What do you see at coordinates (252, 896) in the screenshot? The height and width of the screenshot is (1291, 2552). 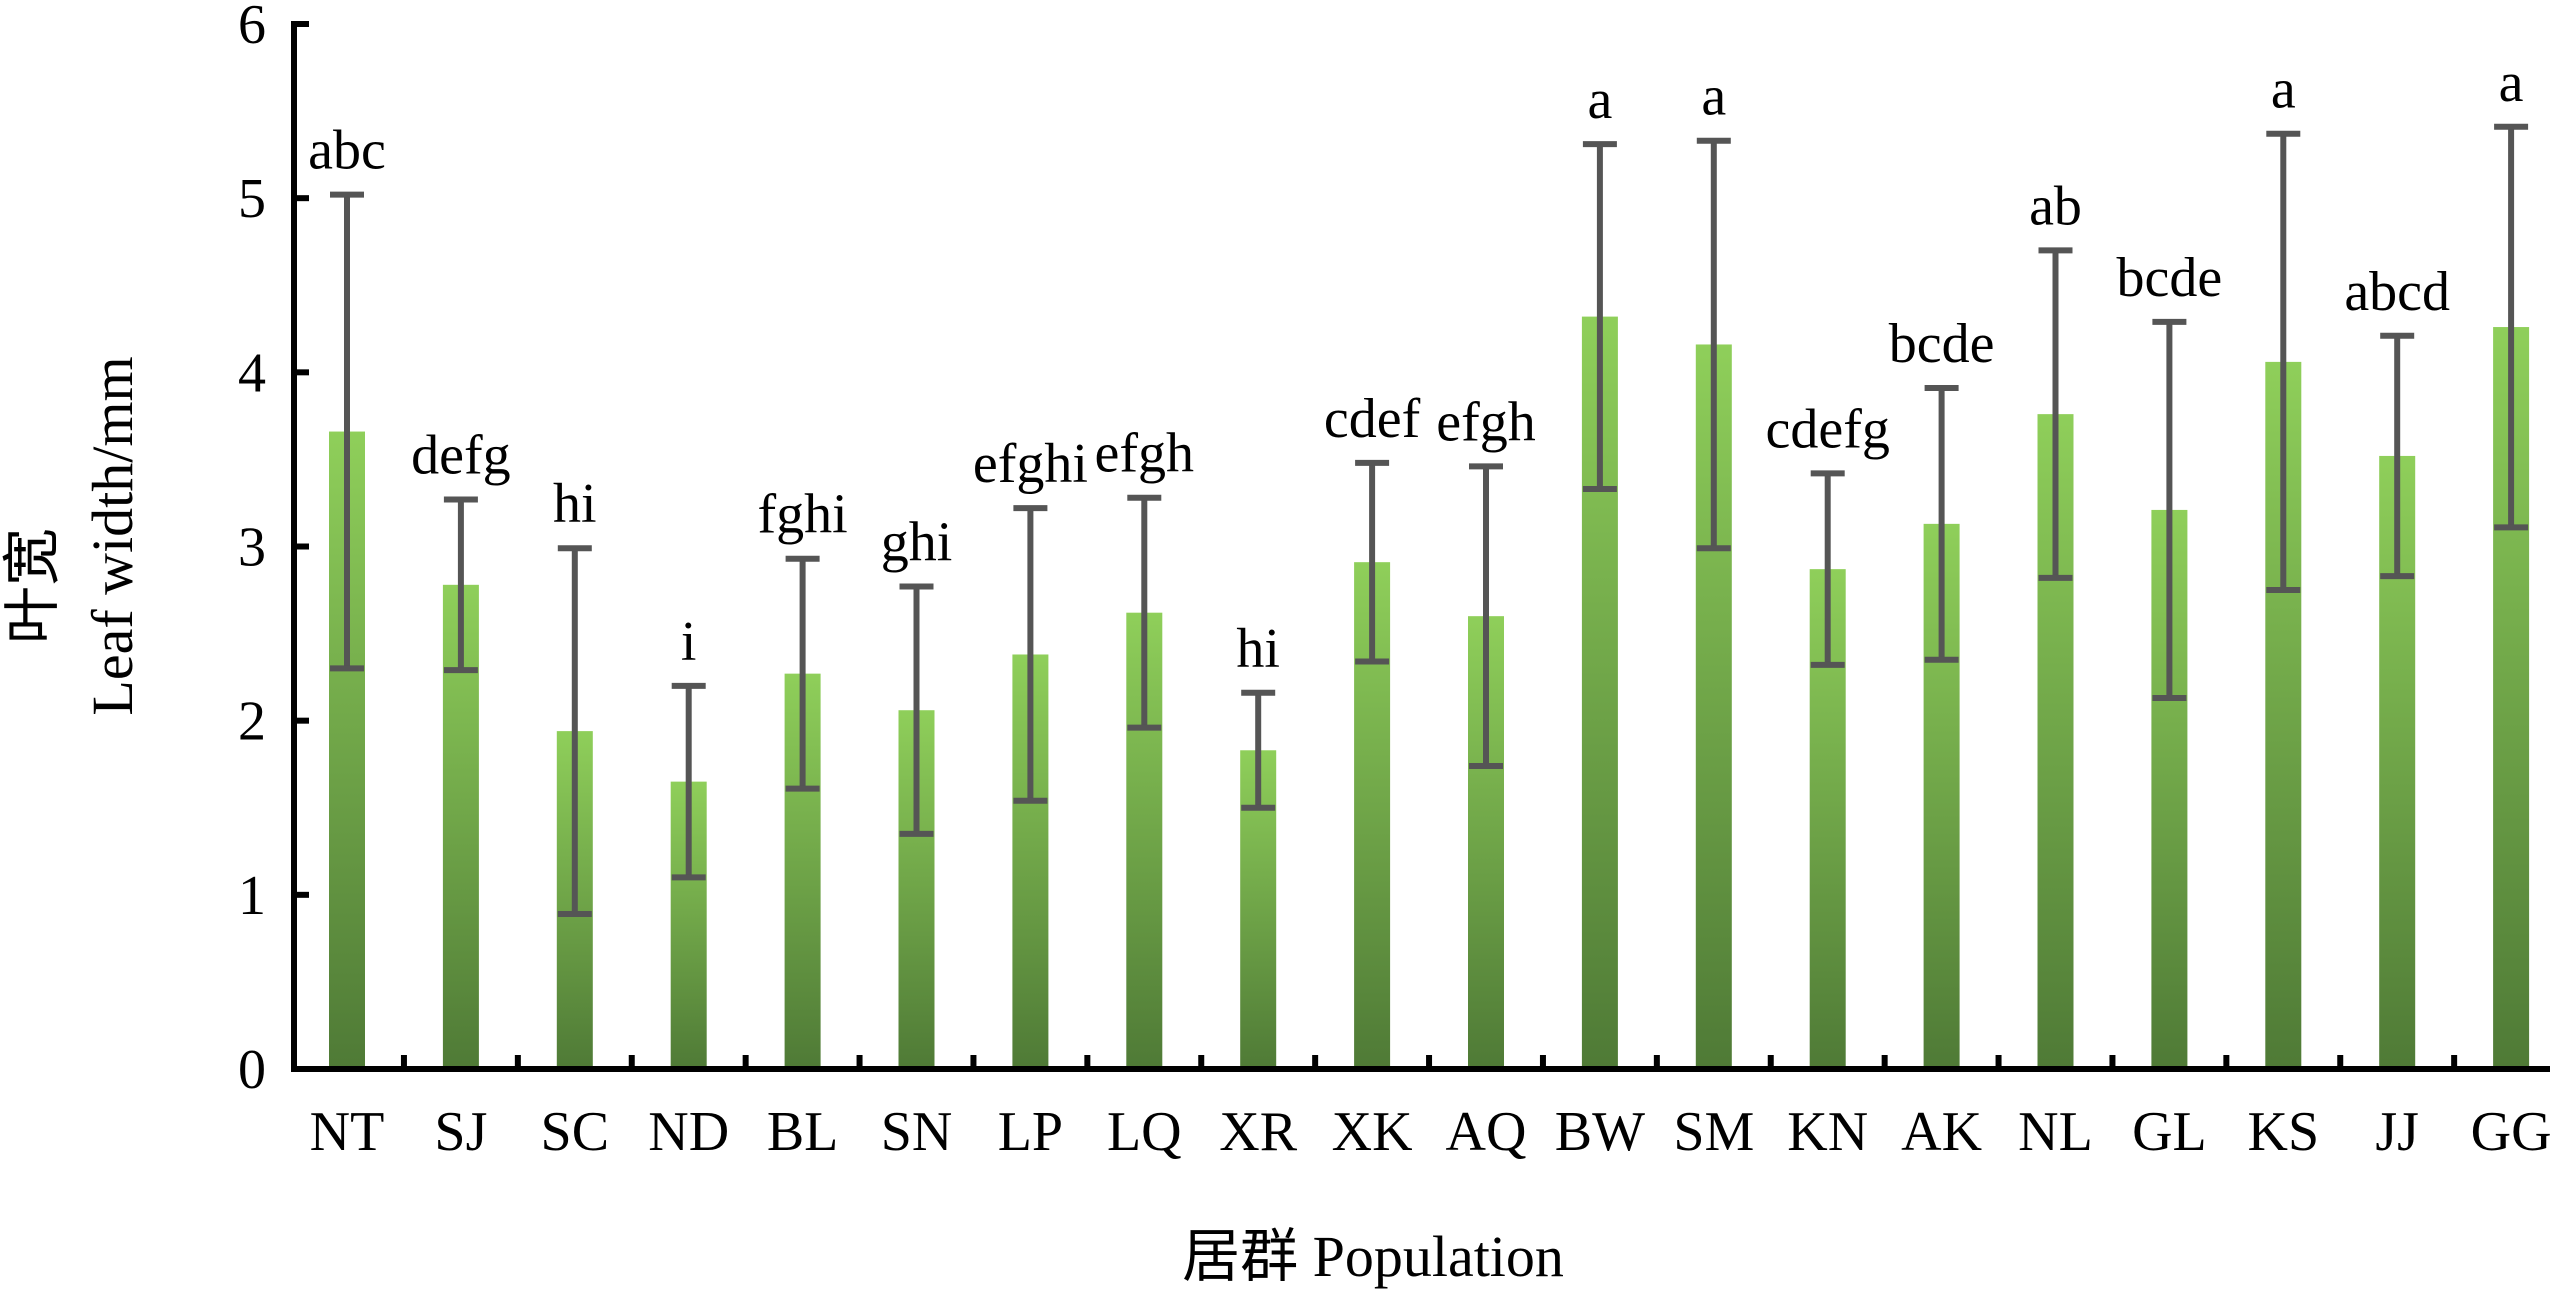 I see `y-tick-label: 1` at bounding box center [252, 896].